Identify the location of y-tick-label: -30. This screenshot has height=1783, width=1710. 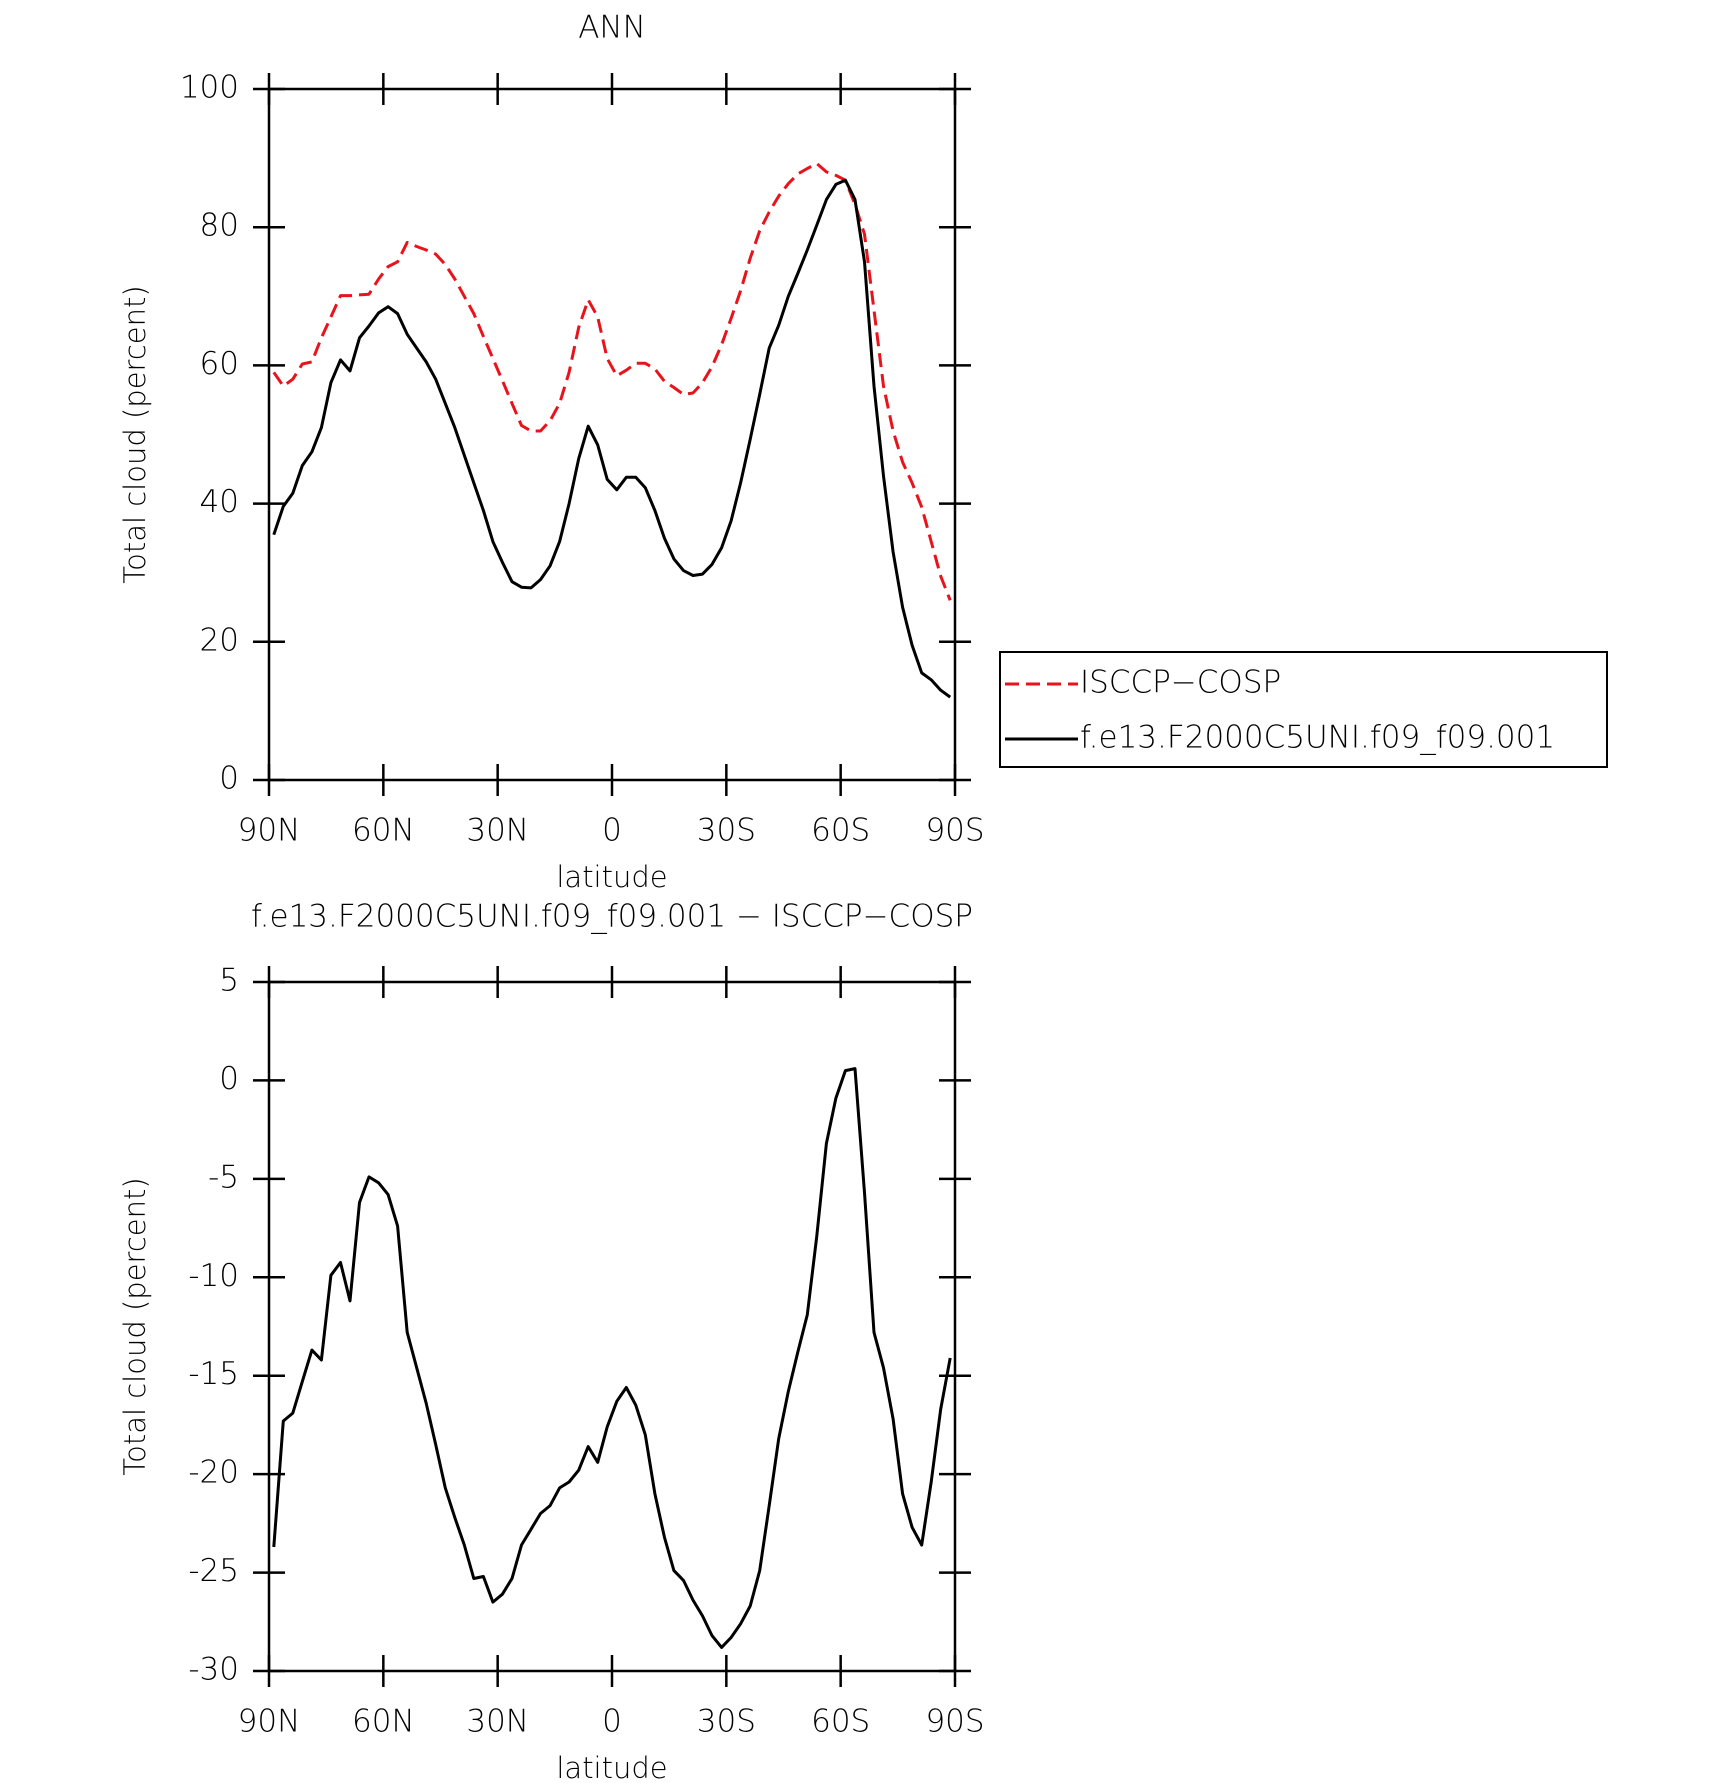
(213, 1670).